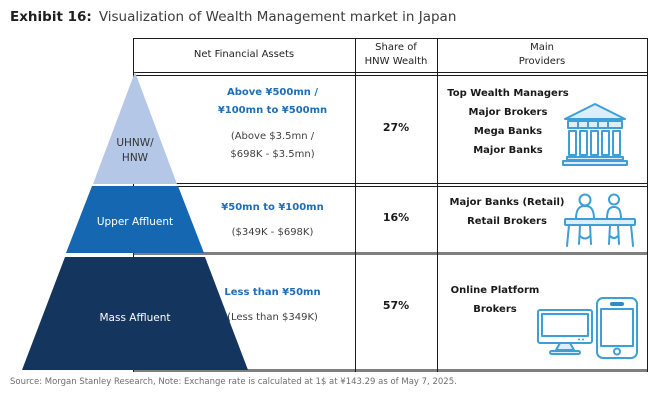 The image size is (657, 417). Describe the element at coordinates (617, 328) in the screenshot. I see `tablet-icon` at that location.